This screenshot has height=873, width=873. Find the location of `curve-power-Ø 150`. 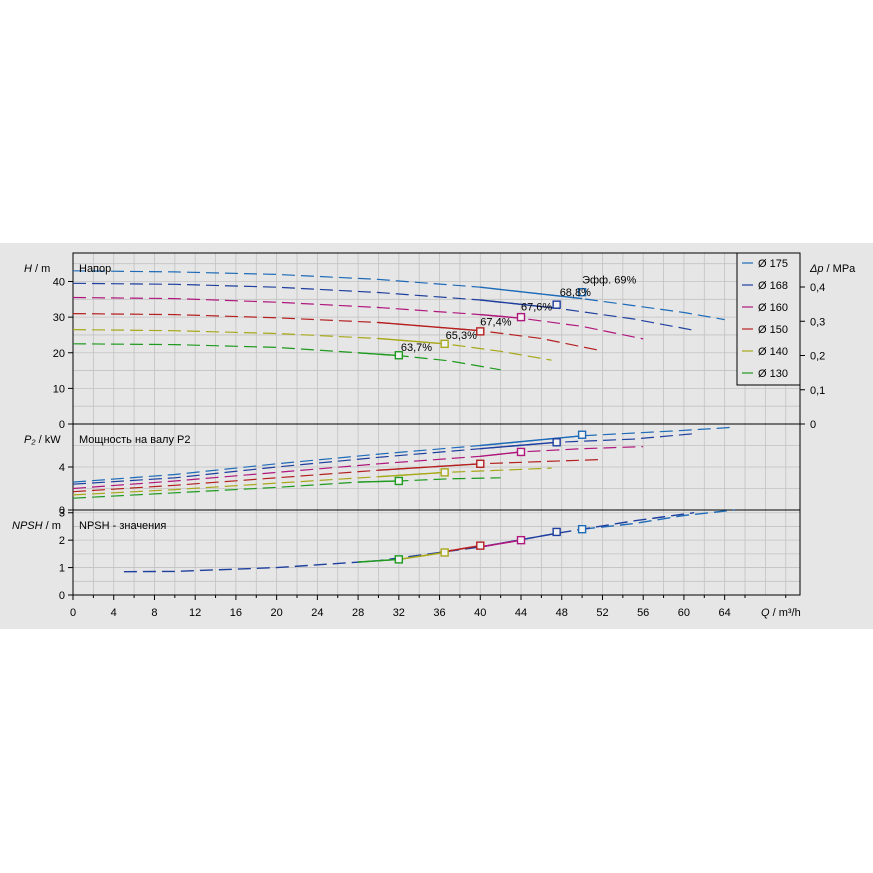

curve-power-Ø 150 is located at coordinates (337, 475).